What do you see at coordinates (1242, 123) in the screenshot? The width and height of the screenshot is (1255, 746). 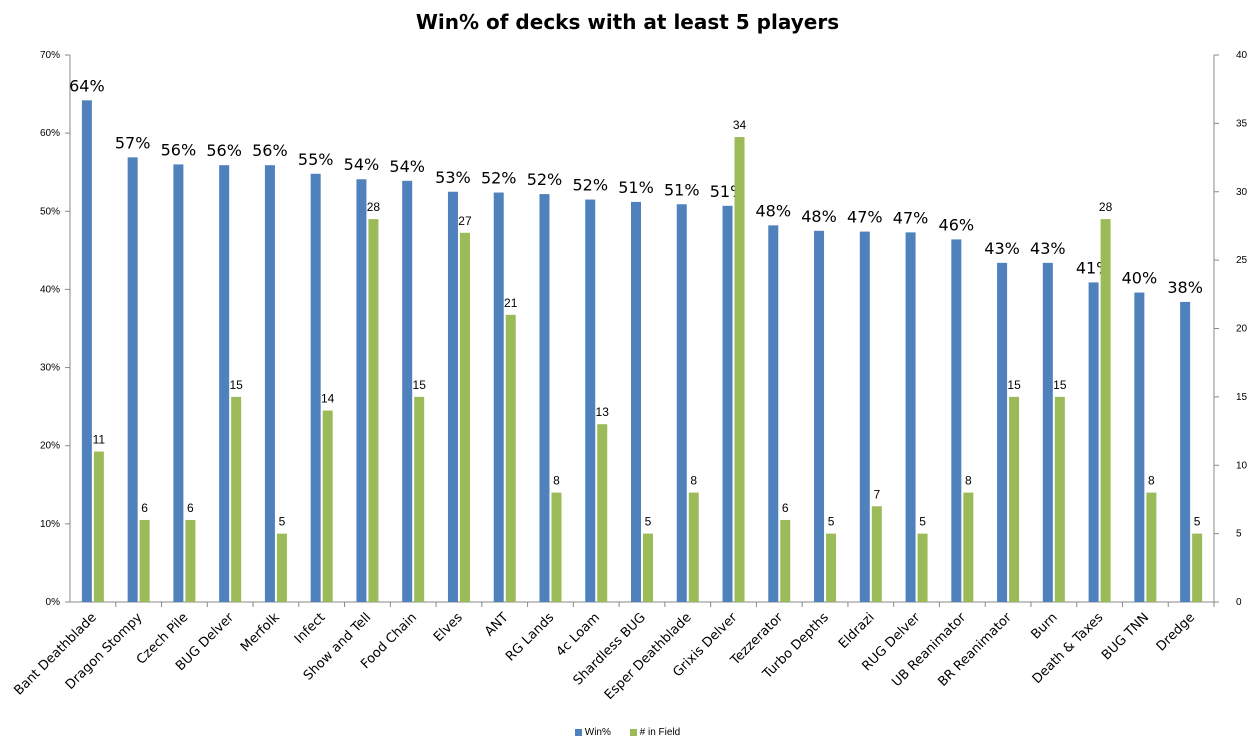 I see `y-right-tick-label: 35` at bounding box center [1242, 123].